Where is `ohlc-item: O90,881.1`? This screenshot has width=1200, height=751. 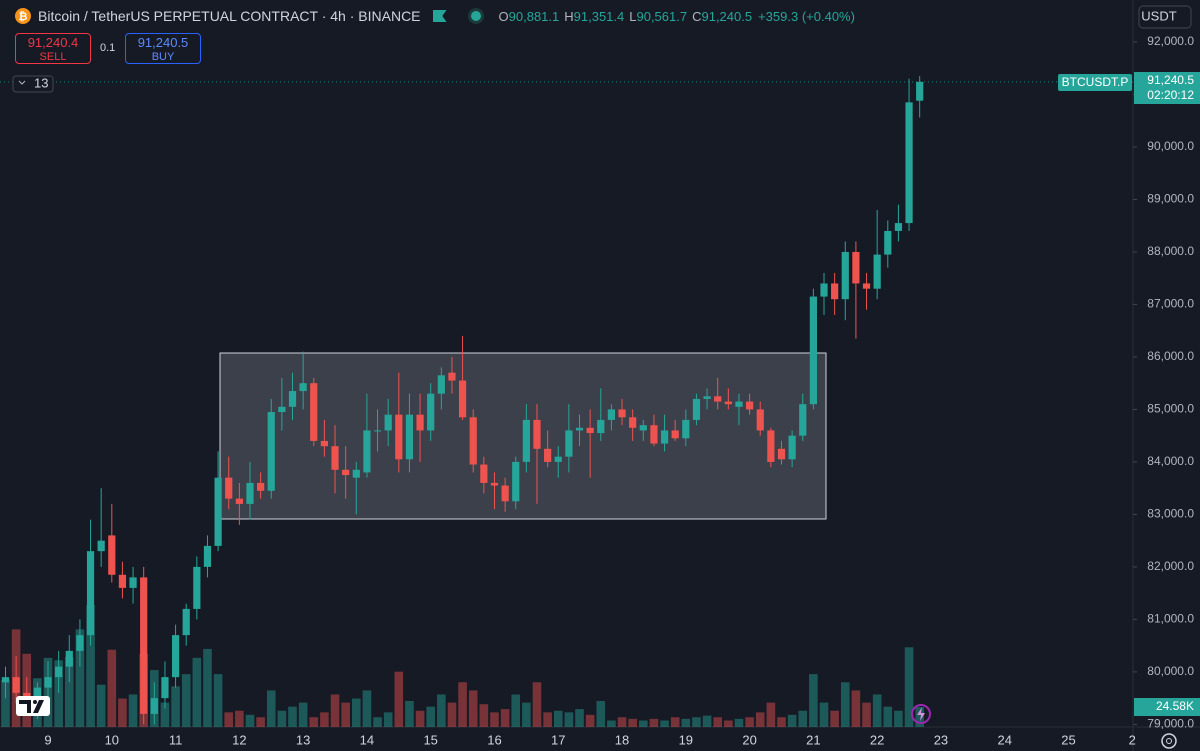
ohlc-item: O90,881.1 is located at coordinates (529, 16).